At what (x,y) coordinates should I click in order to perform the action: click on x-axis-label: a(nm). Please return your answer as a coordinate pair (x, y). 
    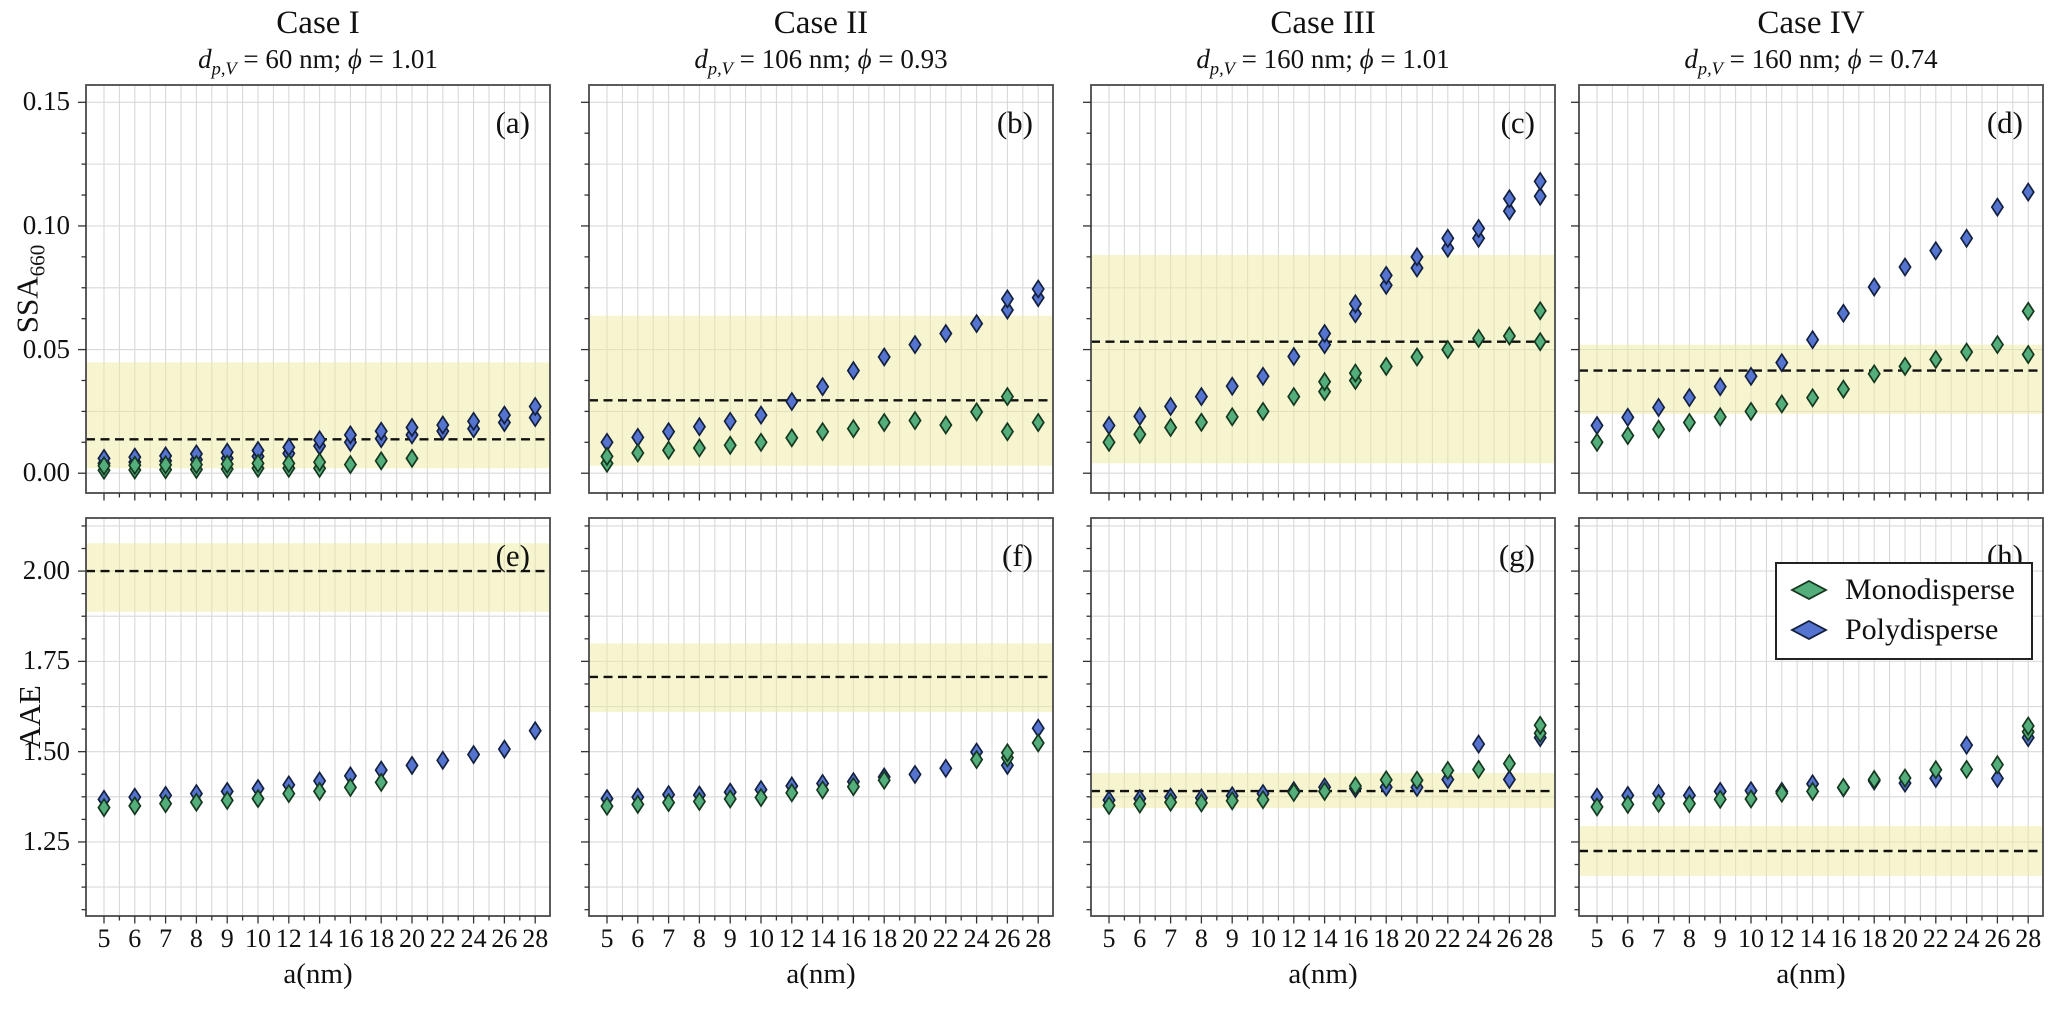
    Looking at the image, I should click on (1323, 974).